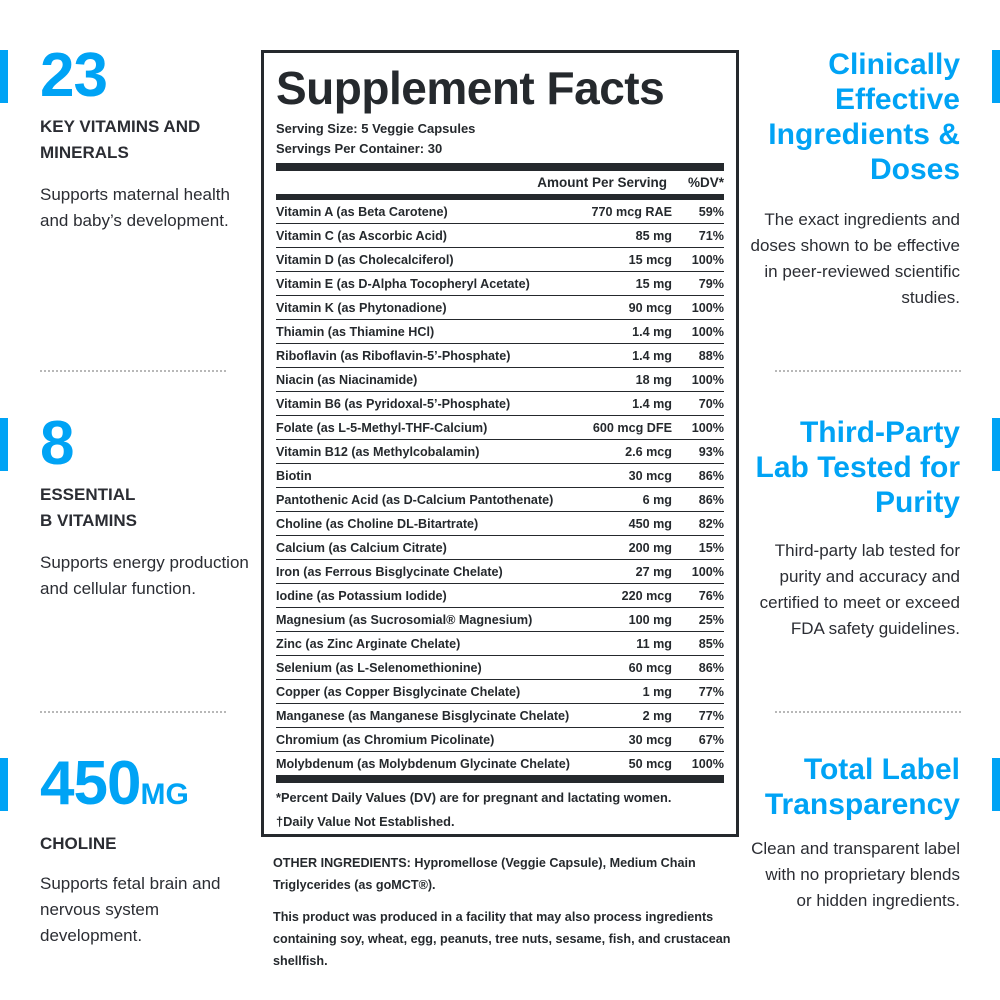  I want to click on facts-row-ingredient: Thiamin (as Thiamine HCl), so click(355, 331).